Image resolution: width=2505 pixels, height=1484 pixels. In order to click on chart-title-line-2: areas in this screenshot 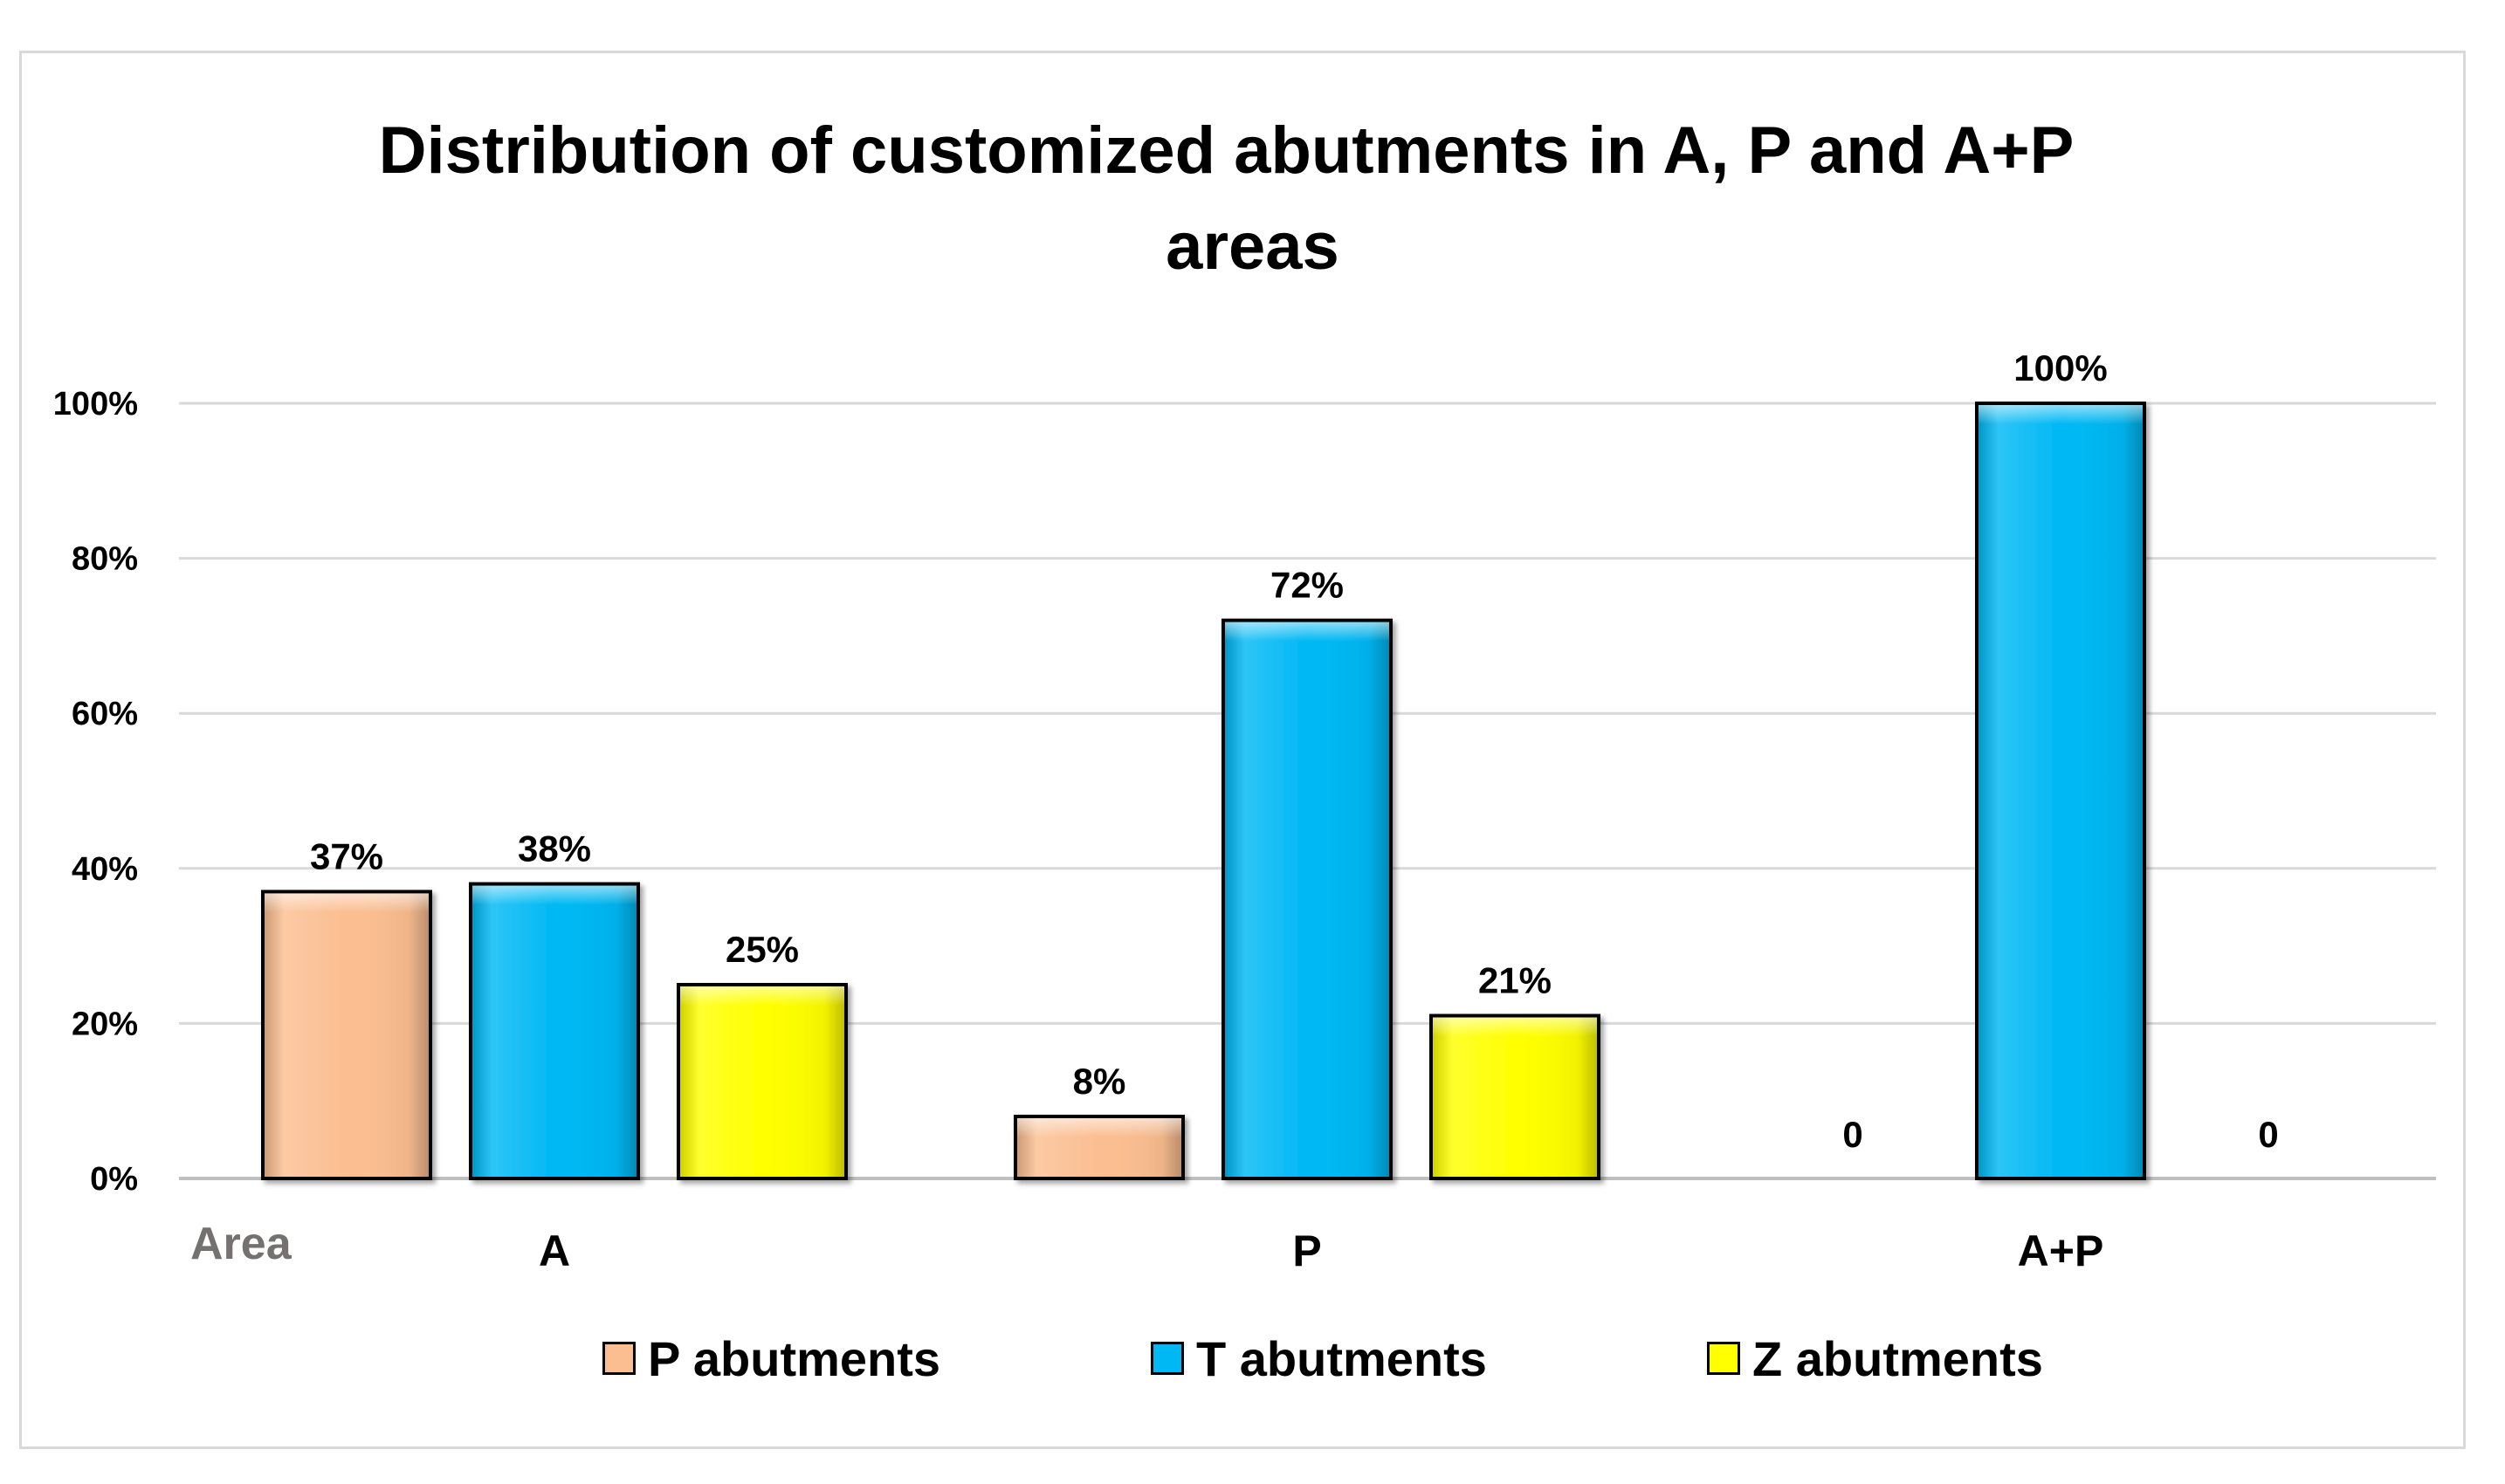, I will do `click(1252, 247)`.